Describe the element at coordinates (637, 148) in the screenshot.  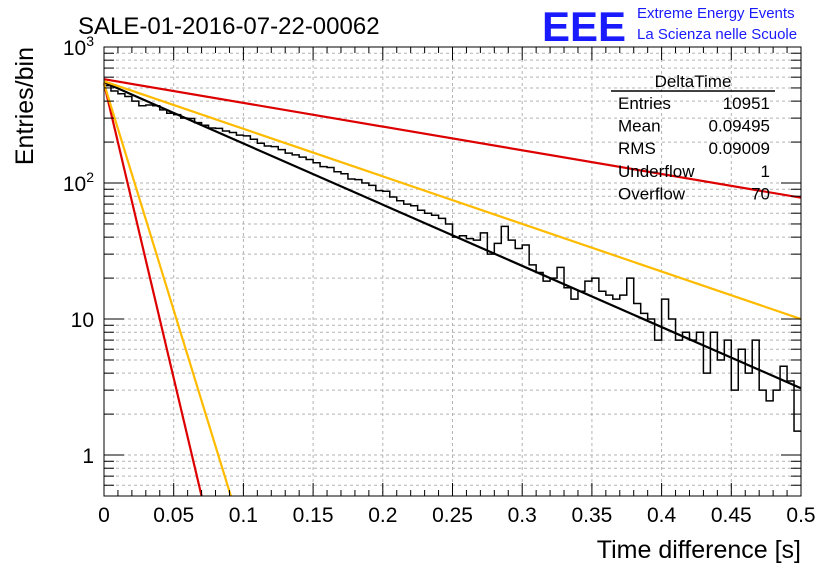
I see `stats-row-label: RMS` at that location.